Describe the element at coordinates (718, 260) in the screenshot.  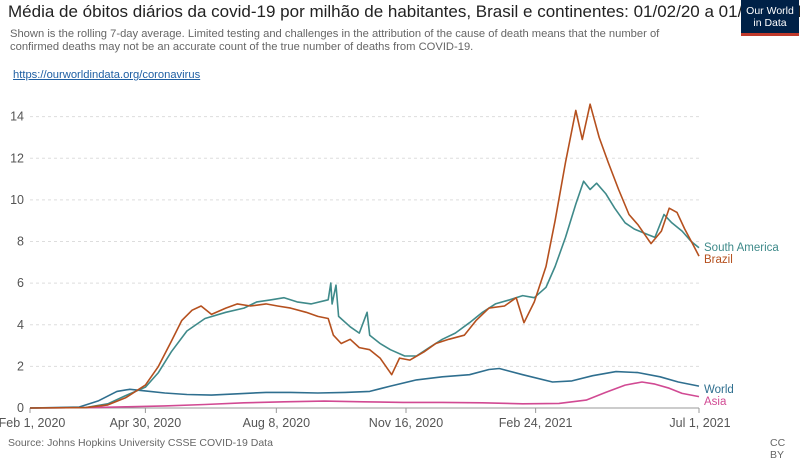
I see `series-label-brazil: Brazil` at that location.